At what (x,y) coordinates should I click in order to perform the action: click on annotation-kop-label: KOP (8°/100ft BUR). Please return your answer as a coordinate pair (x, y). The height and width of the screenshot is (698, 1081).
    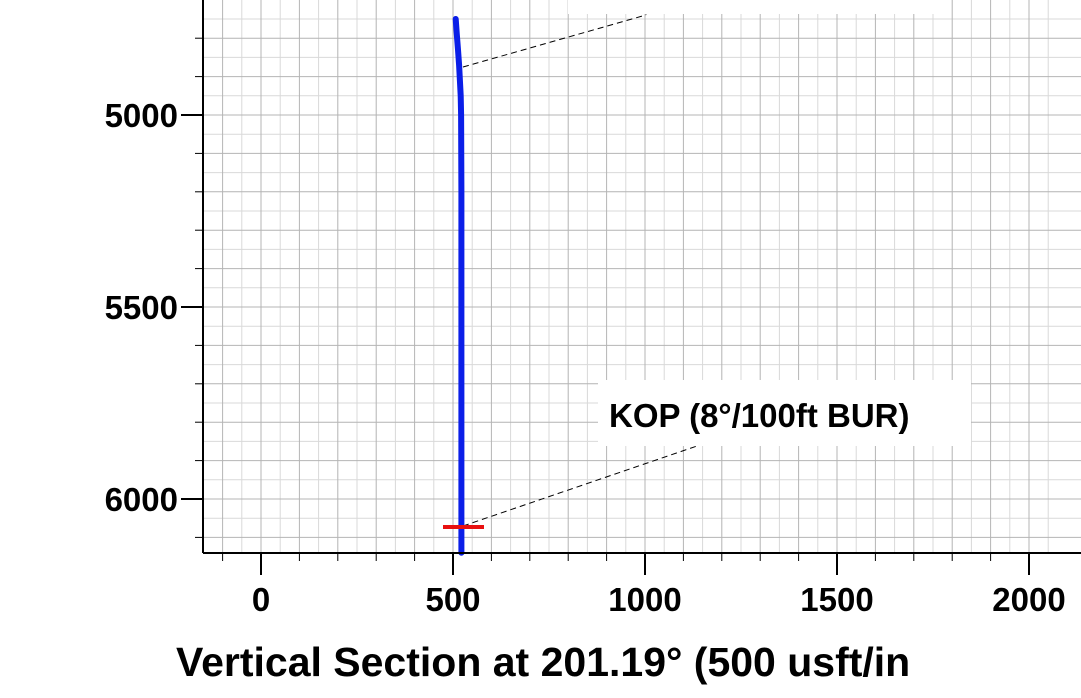
    Looking at the image, I should click on (759, 415).